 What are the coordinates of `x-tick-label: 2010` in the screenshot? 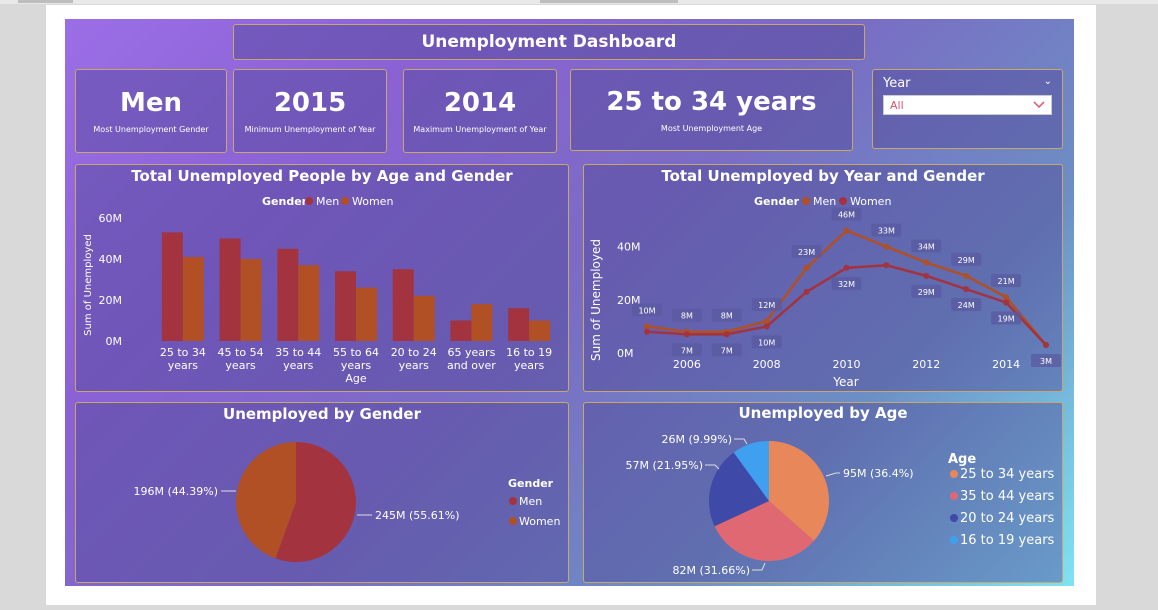 It's located at (847, 364).